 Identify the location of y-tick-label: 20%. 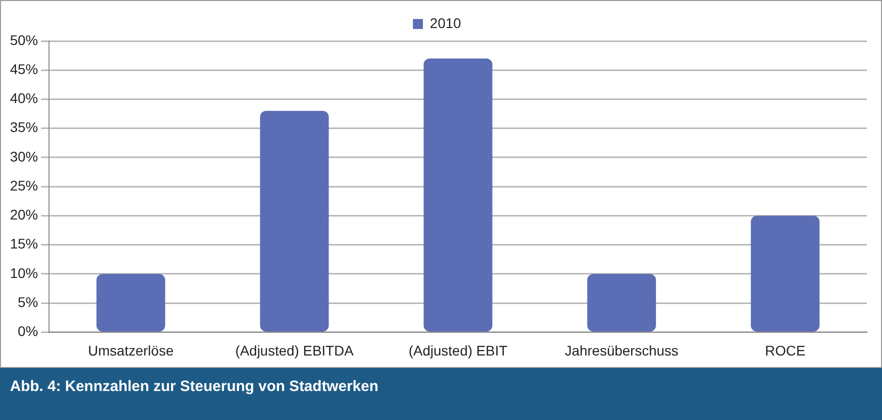
(24, 214).